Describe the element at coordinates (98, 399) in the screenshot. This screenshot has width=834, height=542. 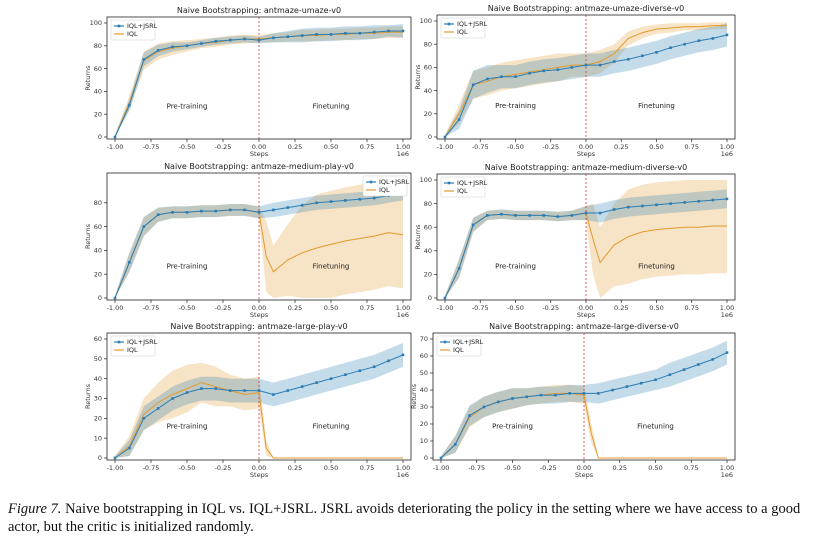
I see `y-tick-label: 30` at that location.